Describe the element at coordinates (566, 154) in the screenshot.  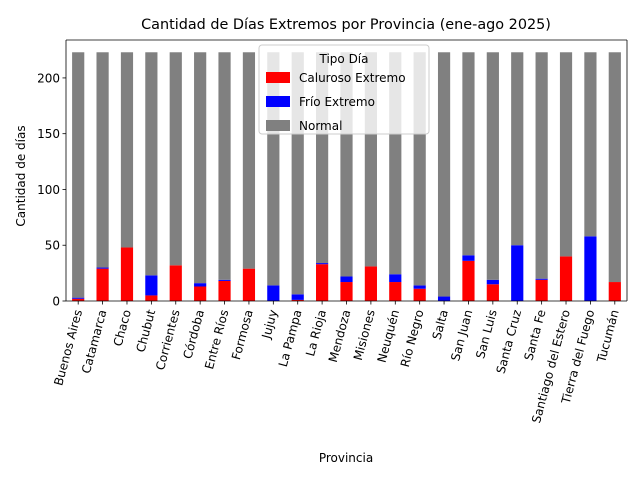
I see `bar-normal-santiago-del-estero` at that location.